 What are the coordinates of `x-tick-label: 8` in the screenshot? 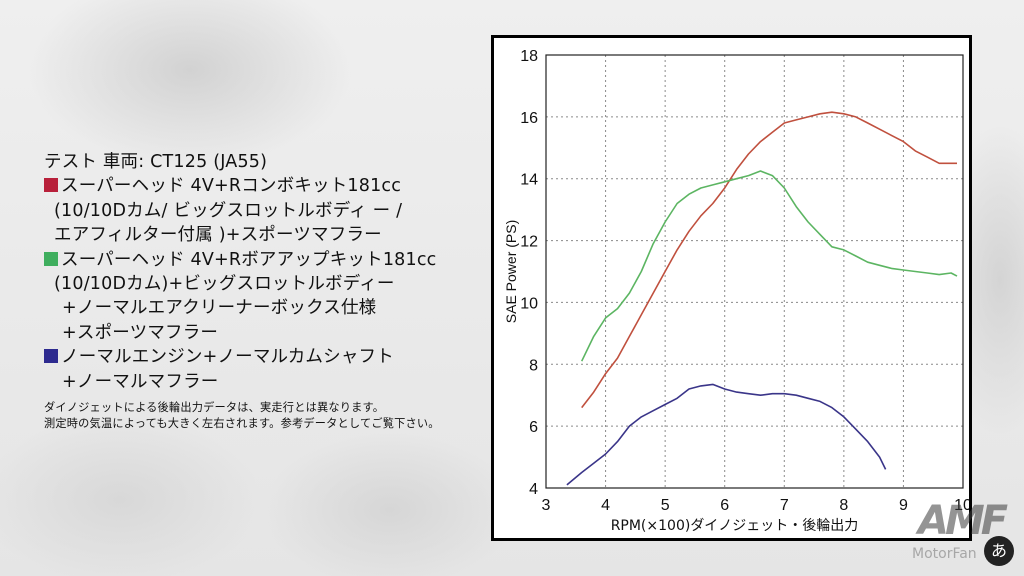 It's located at (843, 505).